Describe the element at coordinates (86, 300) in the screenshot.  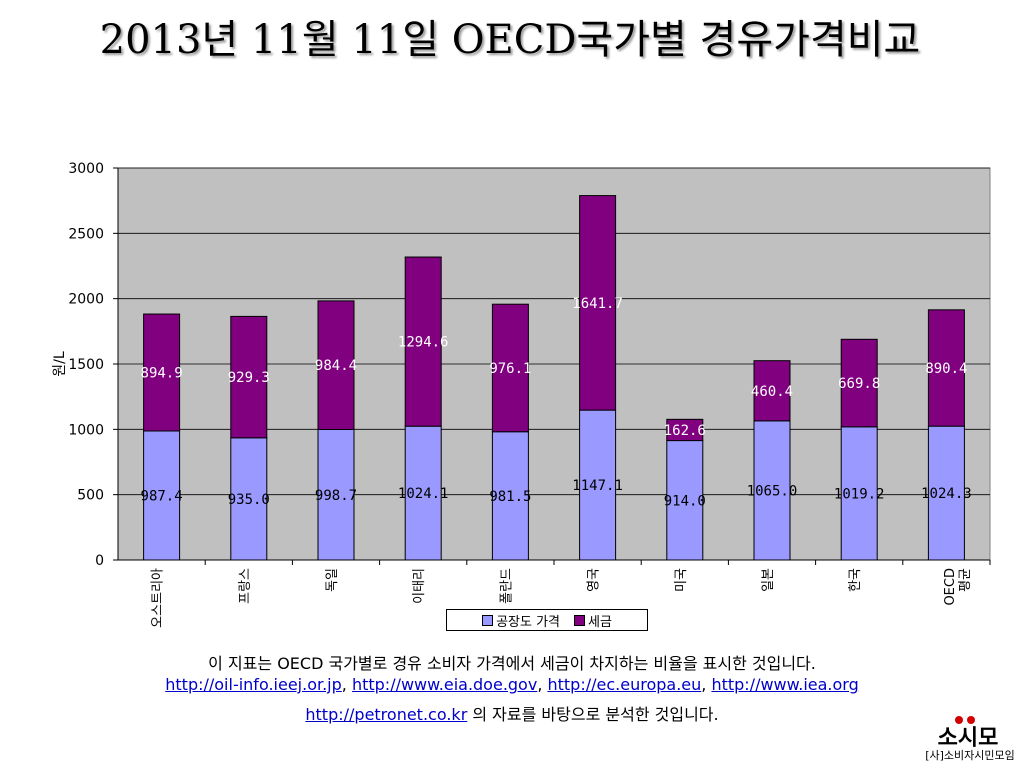
I see `y-tick-label: 2000` at that location.